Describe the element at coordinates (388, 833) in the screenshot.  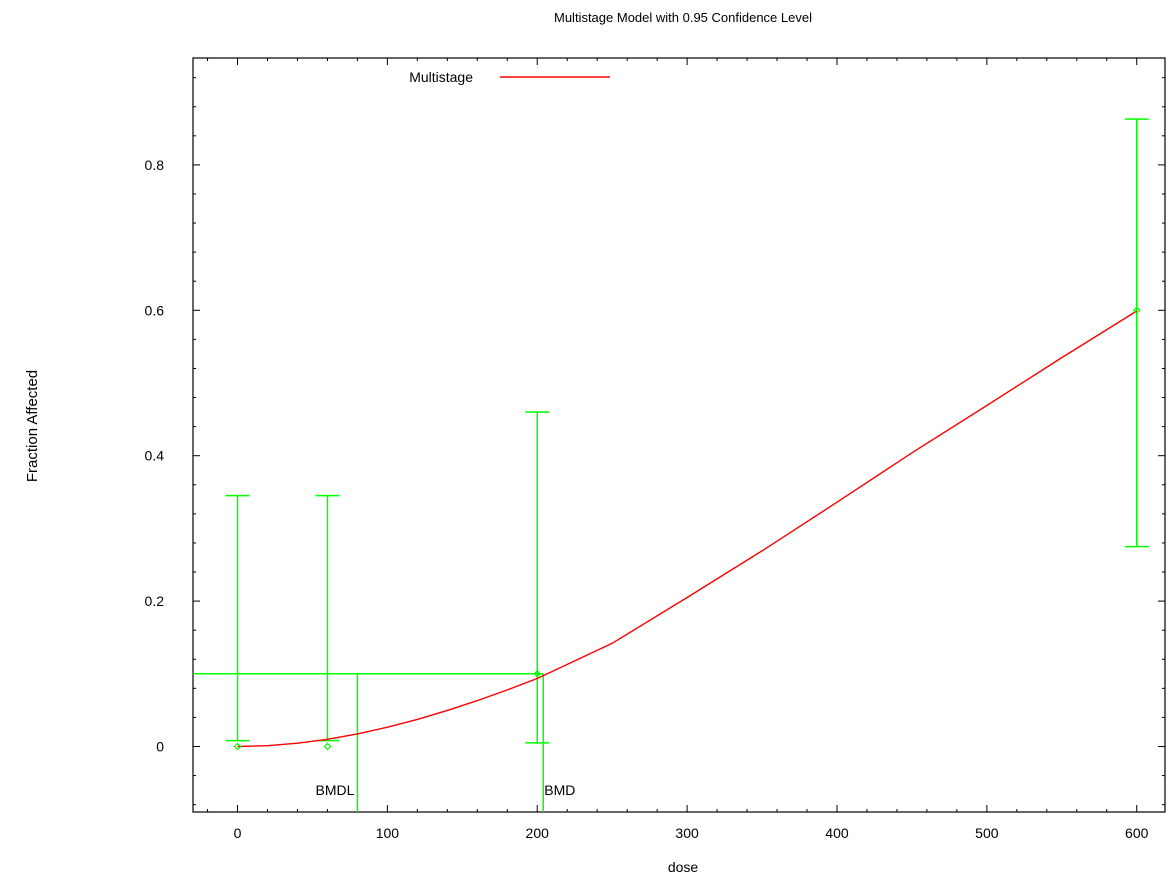
I see `x-tick-label: 100` at that location.